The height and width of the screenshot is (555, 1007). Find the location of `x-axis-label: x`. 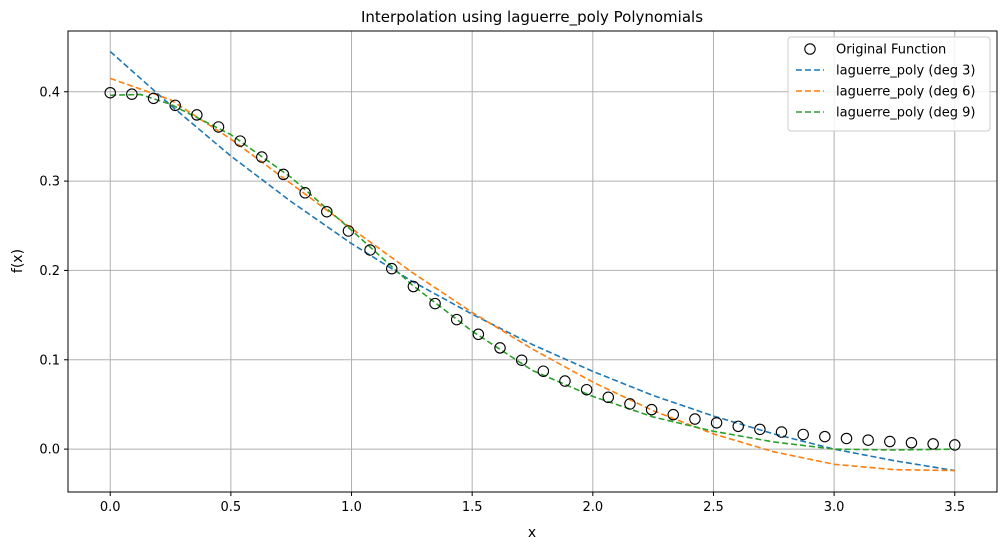

x-axis-label: x is located at coordinates (532, 533).